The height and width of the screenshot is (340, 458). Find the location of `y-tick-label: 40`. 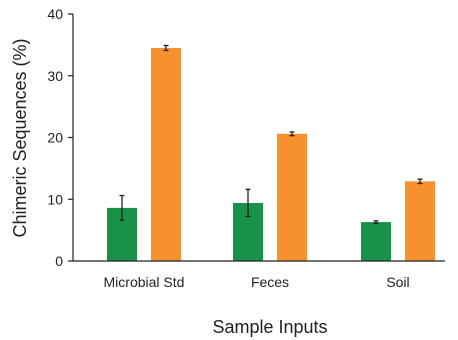

y-tick-label: 40 is located at coordinates (55, 14).